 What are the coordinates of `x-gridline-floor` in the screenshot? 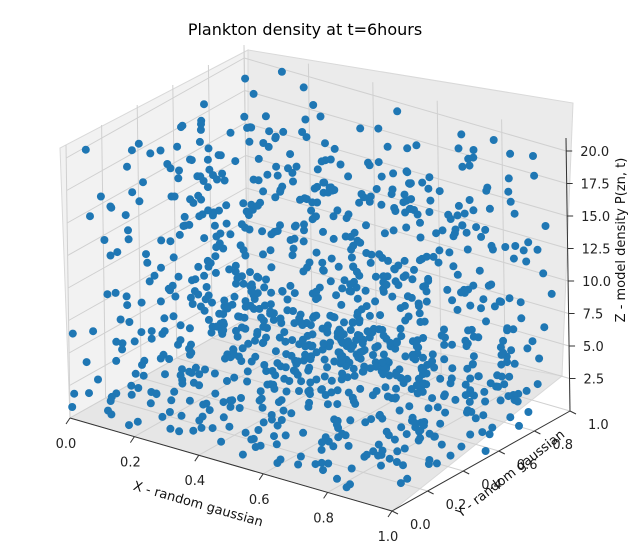 It's located at (288, 405).